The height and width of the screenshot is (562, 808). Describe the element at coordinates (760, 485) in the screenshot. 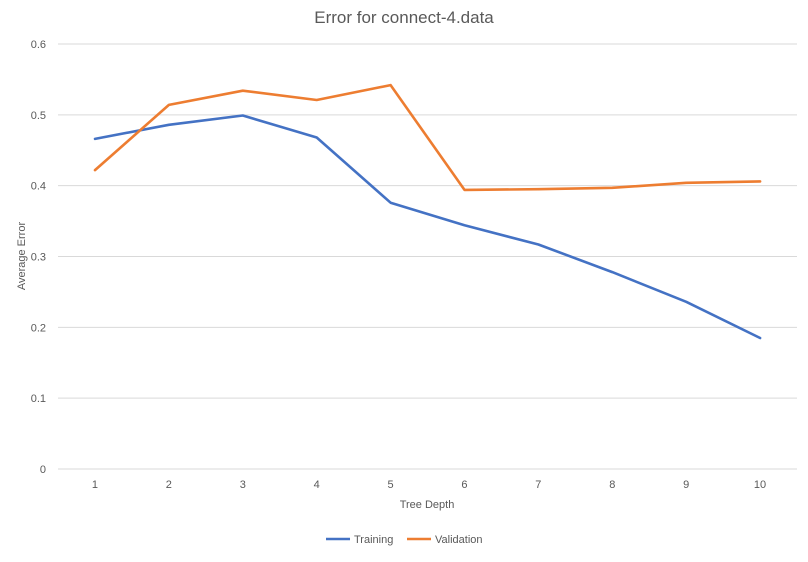

I see `x-tick-label: 10` at that location.